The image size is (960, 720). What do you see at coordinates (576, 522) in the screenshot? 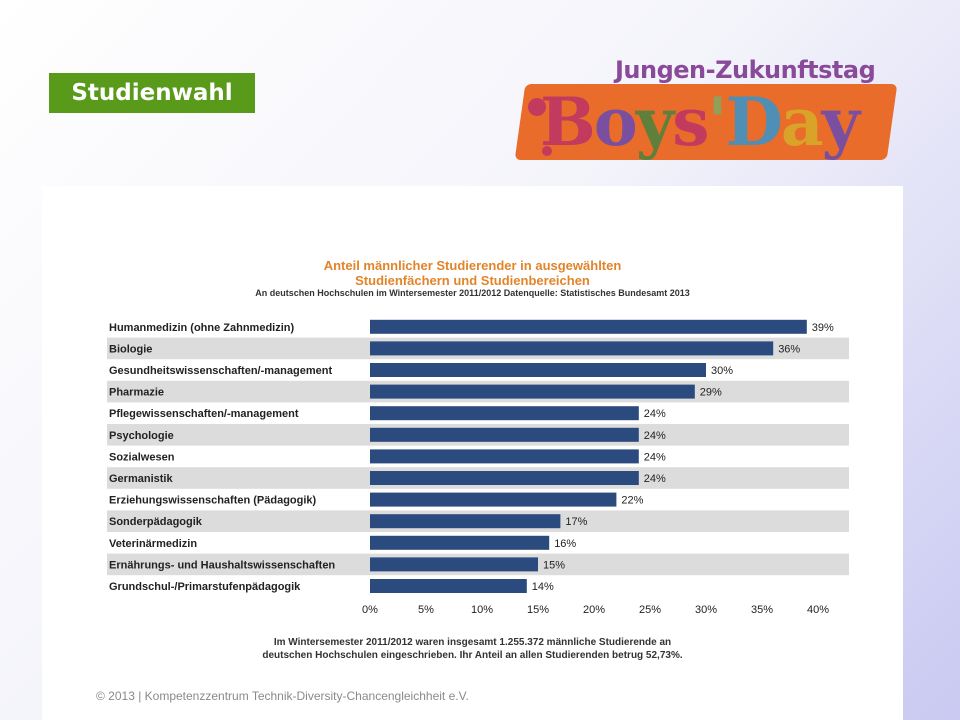
I see `bar-value-label: 17%` at bounding box center [576, 522].